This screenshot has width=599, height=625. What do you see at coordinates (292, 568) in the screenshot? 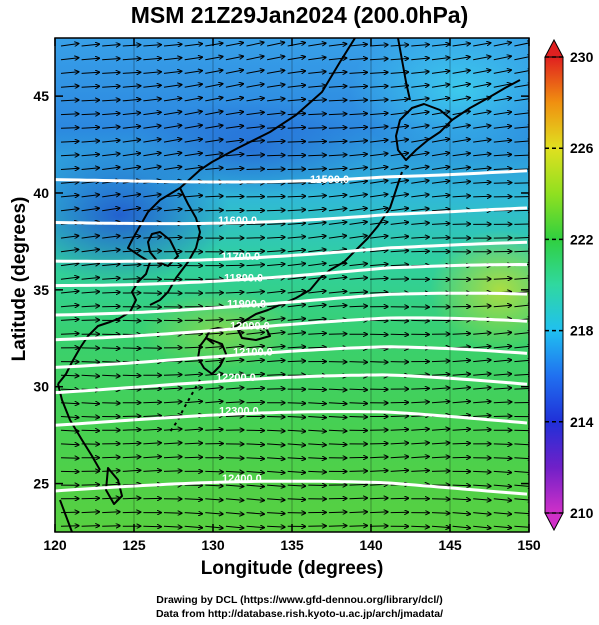
I see `x-axis-label: Longitude (degrees)` at bounding box center [292, 568].